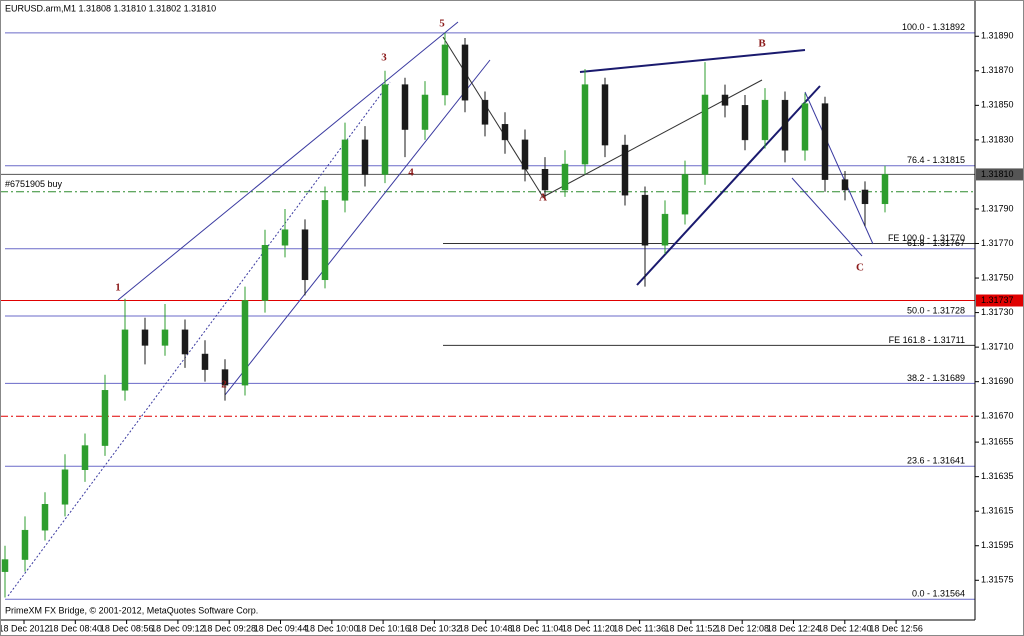 The image size is (1024, 636). What do you see at coordinates (997, 381) in the screenshot?
I see `y-tick-label: 1.31690` at bounding box center [997, 381].